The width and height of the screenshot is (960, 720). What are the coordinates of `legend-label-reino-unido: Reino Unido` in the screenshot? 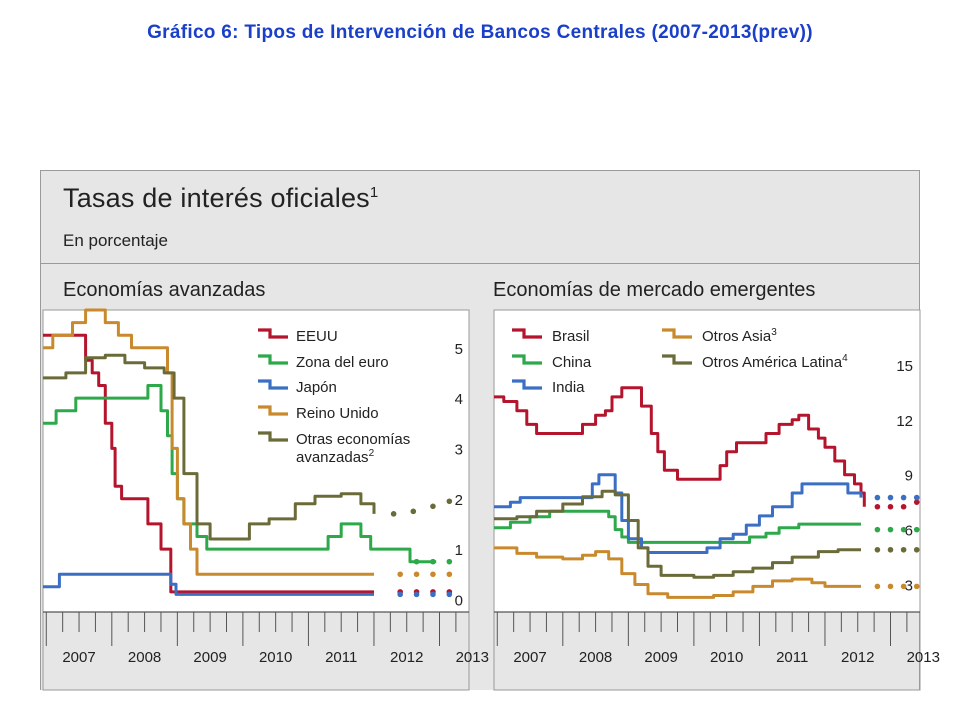 It's located at (337, 413).